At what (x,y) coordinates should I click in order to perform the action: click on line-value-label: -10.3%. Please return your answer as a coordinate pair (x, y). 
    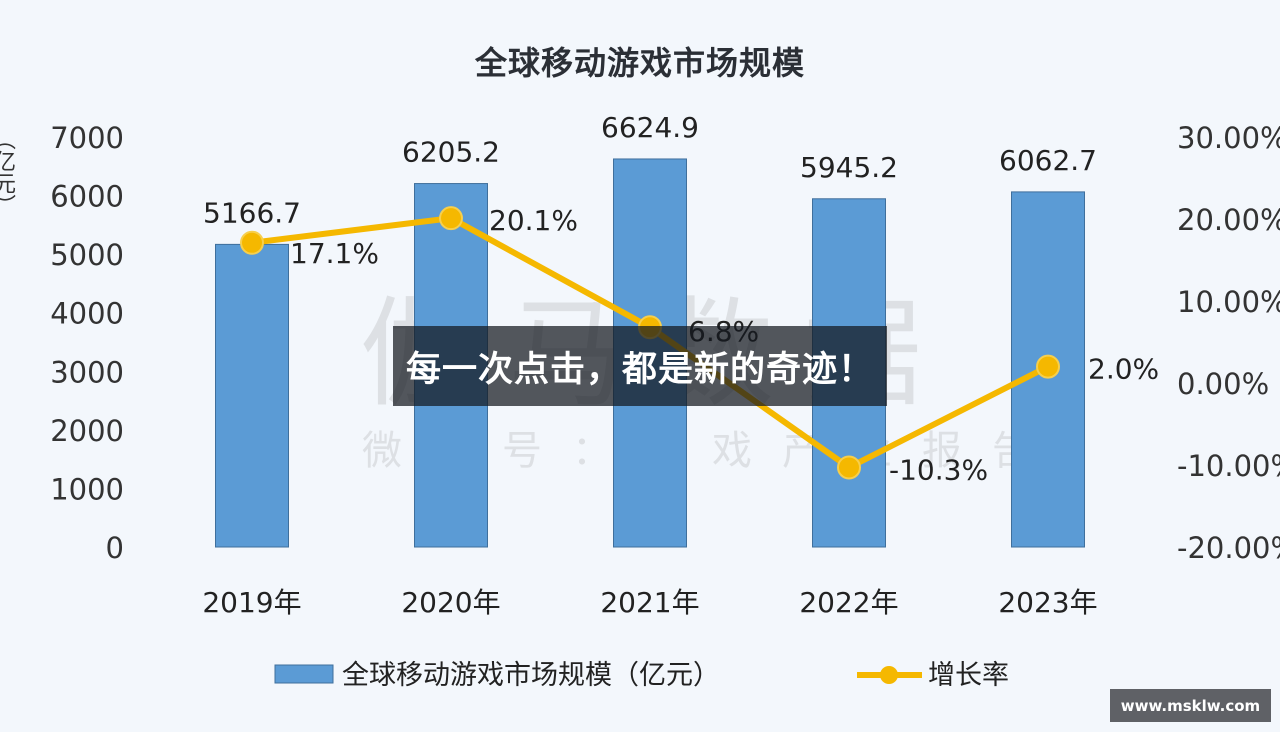
    Looking at the image, I should click on (938, 469).